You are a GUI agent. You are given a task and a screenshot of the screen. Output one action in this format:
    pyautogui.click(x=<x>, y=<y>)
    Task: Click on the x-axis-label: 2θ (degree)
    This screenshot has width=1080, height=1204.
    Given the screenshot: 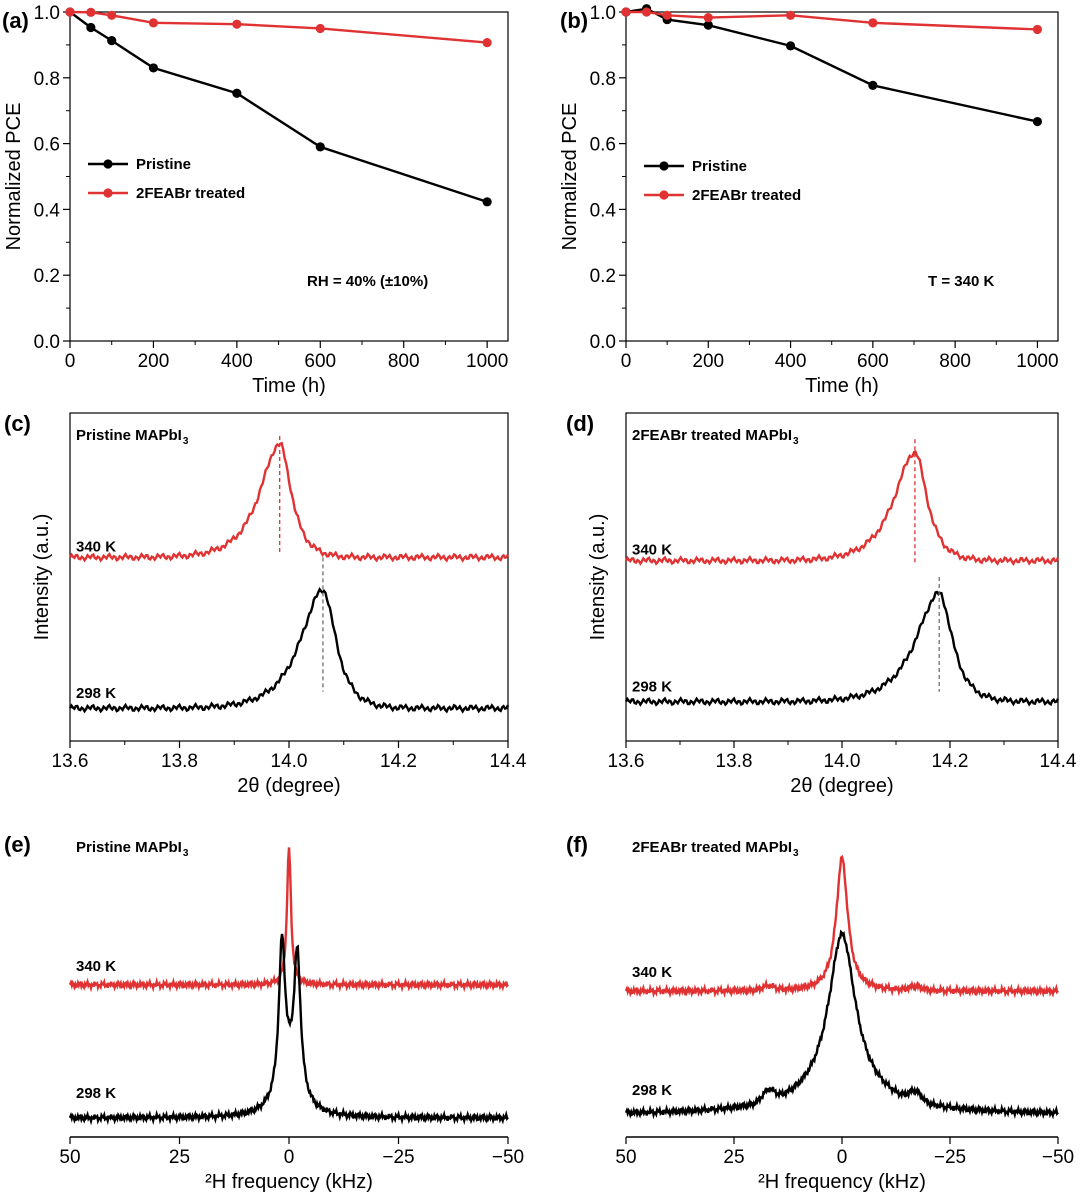 What is the action you would take?
    pyautogui.click(x=288, y=786)
    